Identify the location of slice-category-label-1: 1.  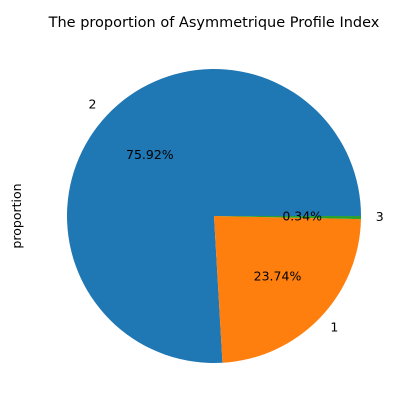
(334, 327).